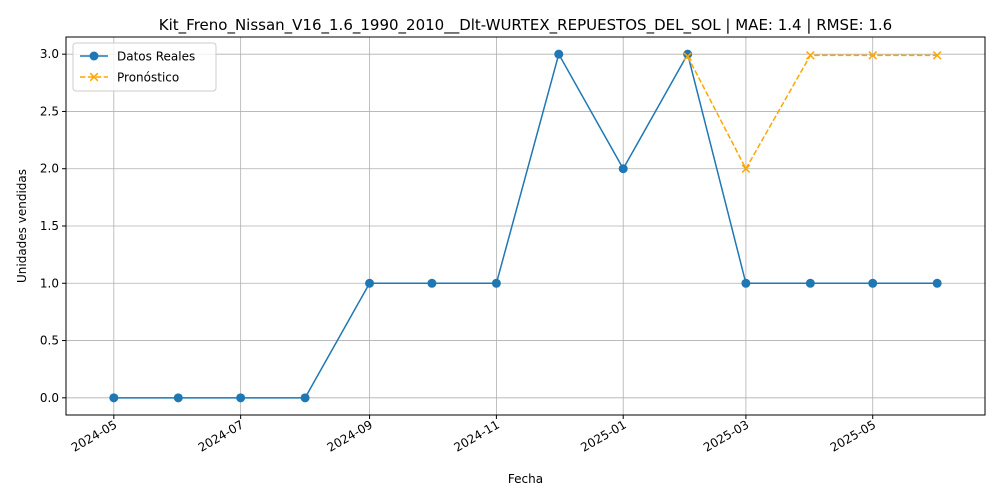  Describe the element at coordinates (49, 111) in the screenshot. I see `y-tick-label: 2.5` at that location.